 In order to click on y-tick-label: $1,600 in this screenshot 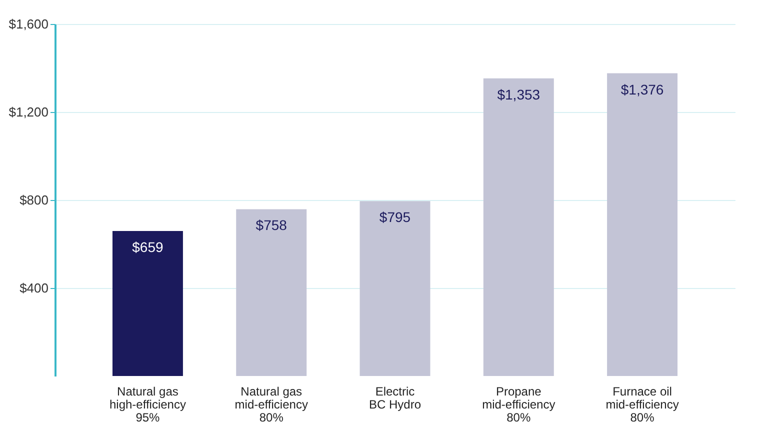, I will do `click(28, 24)`.